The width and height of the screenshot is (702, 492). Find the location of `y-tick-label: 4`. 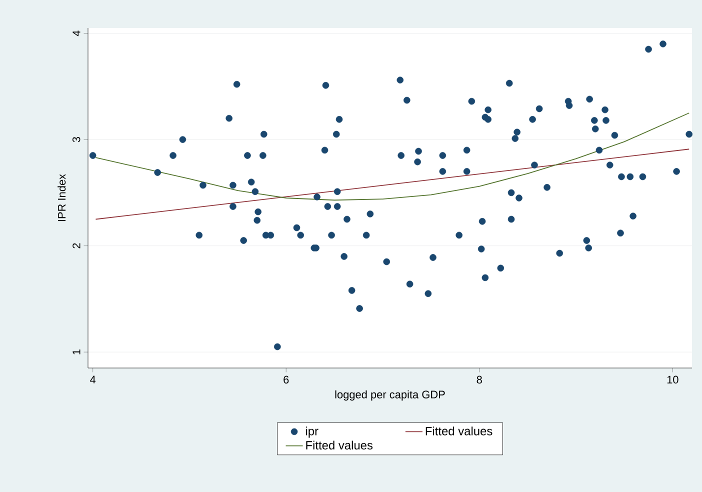

y-tick-label: 4 is located at coordinates (76, 33).